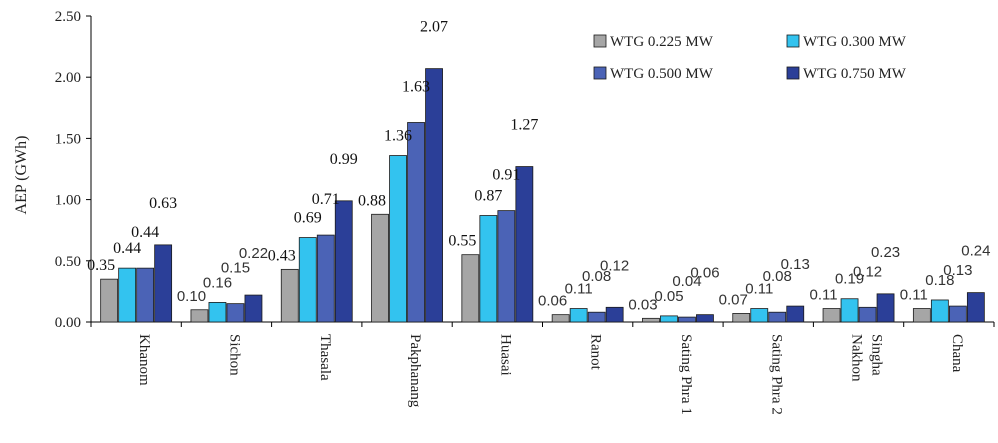 This screenshot has width=998, height=443. What do you see at coordinates (234, 355) in the screenshot?
I see `x-tick-label: Sichon` at bounding box center [234, 355].